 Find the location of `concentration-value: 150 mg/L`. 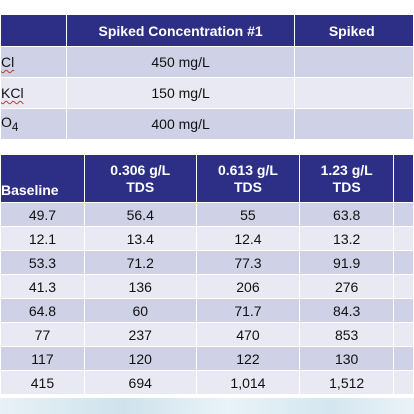

concentration-value: 150 mg/L is located at coordinates (180, 93).